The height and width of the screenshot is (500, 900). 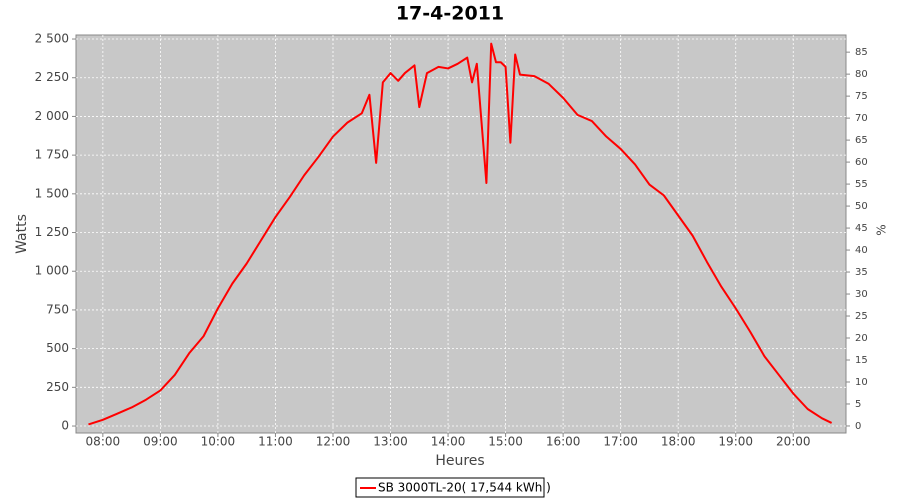 I want to click on y2-tick-label: 0, so click(x=858, y=426).